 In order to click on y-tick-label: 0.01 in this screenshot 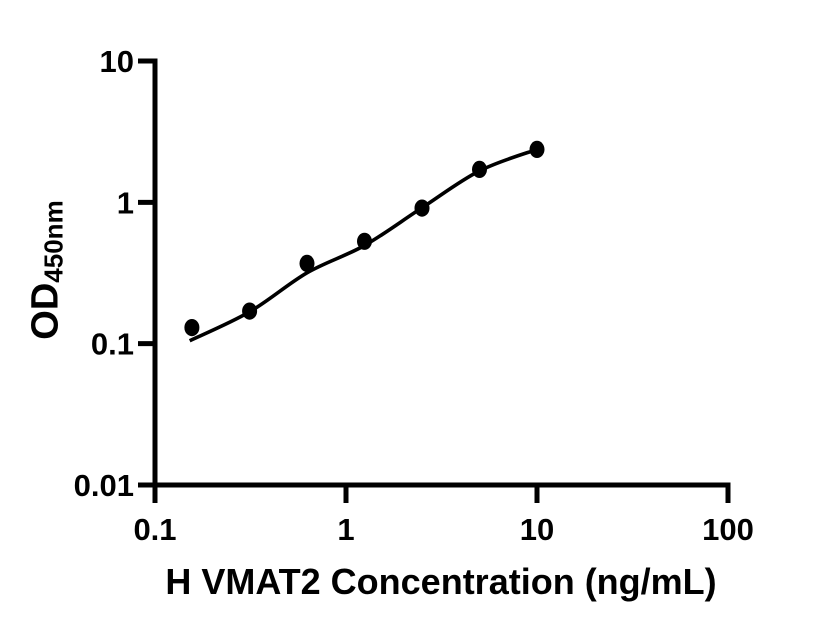, I will do `click(104, 485)`.